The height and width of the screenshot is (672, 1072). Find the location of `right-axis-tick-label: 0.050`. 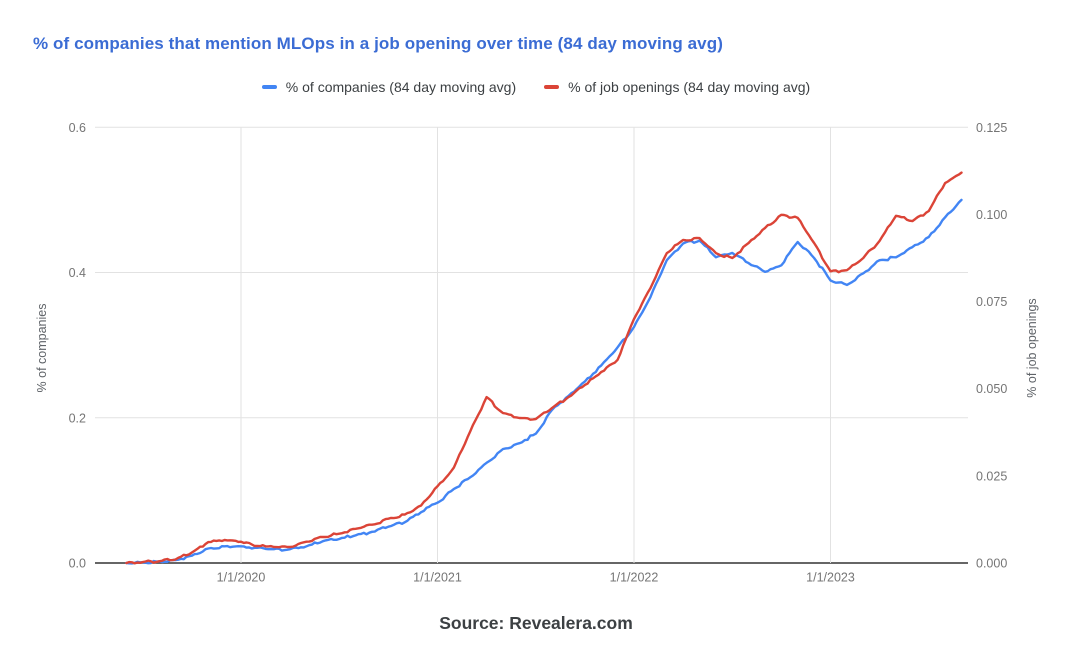

right-axis-tick-label: 0.050 is located at coordinates (991, 389).